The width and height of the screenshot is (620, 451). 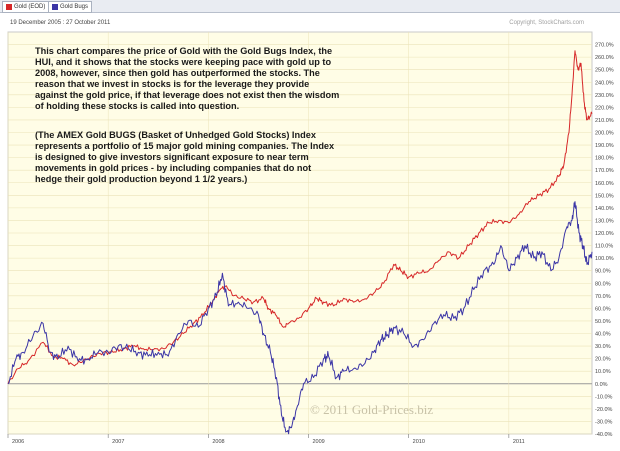 I want to click on y-tick-label: 20.0%, so click(x=603, y=360).